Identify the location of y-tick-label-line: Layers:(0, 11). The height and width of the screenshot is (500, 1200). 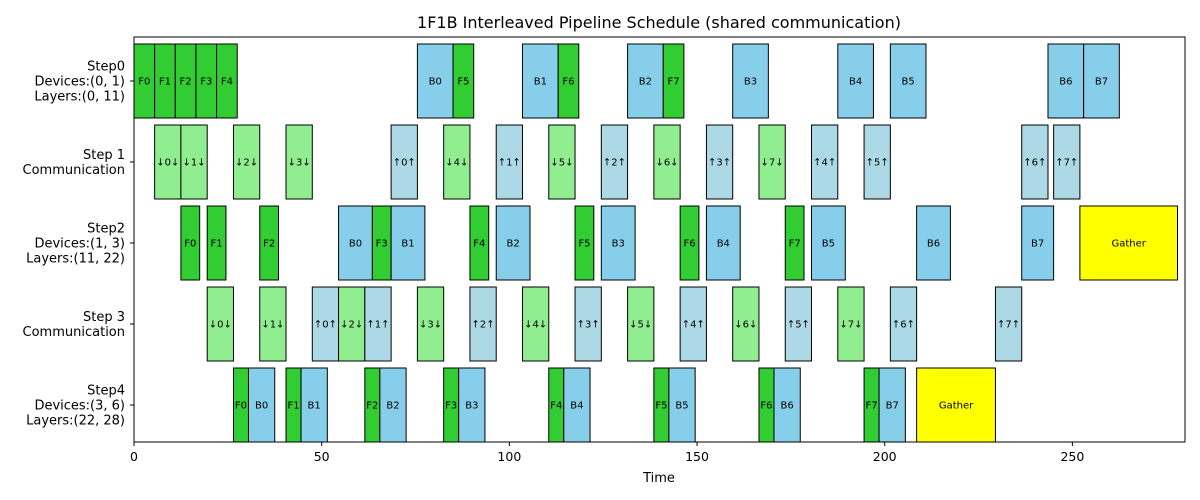
(79, 97).